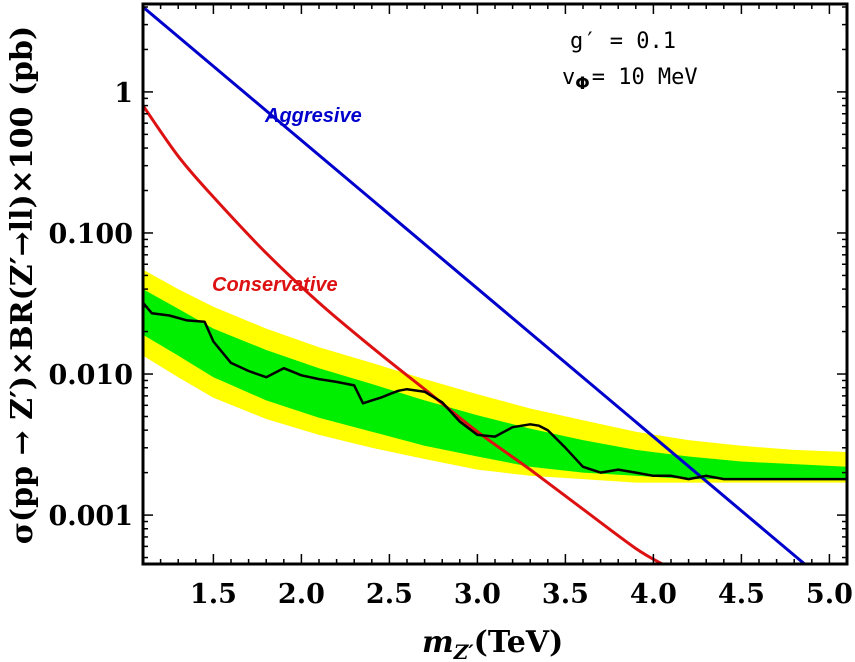  What do you see at coordinates (623, 41) in the screenshot?
I see `gprime-annotation: g′ = 0.1` at bounding box center [623, 41].